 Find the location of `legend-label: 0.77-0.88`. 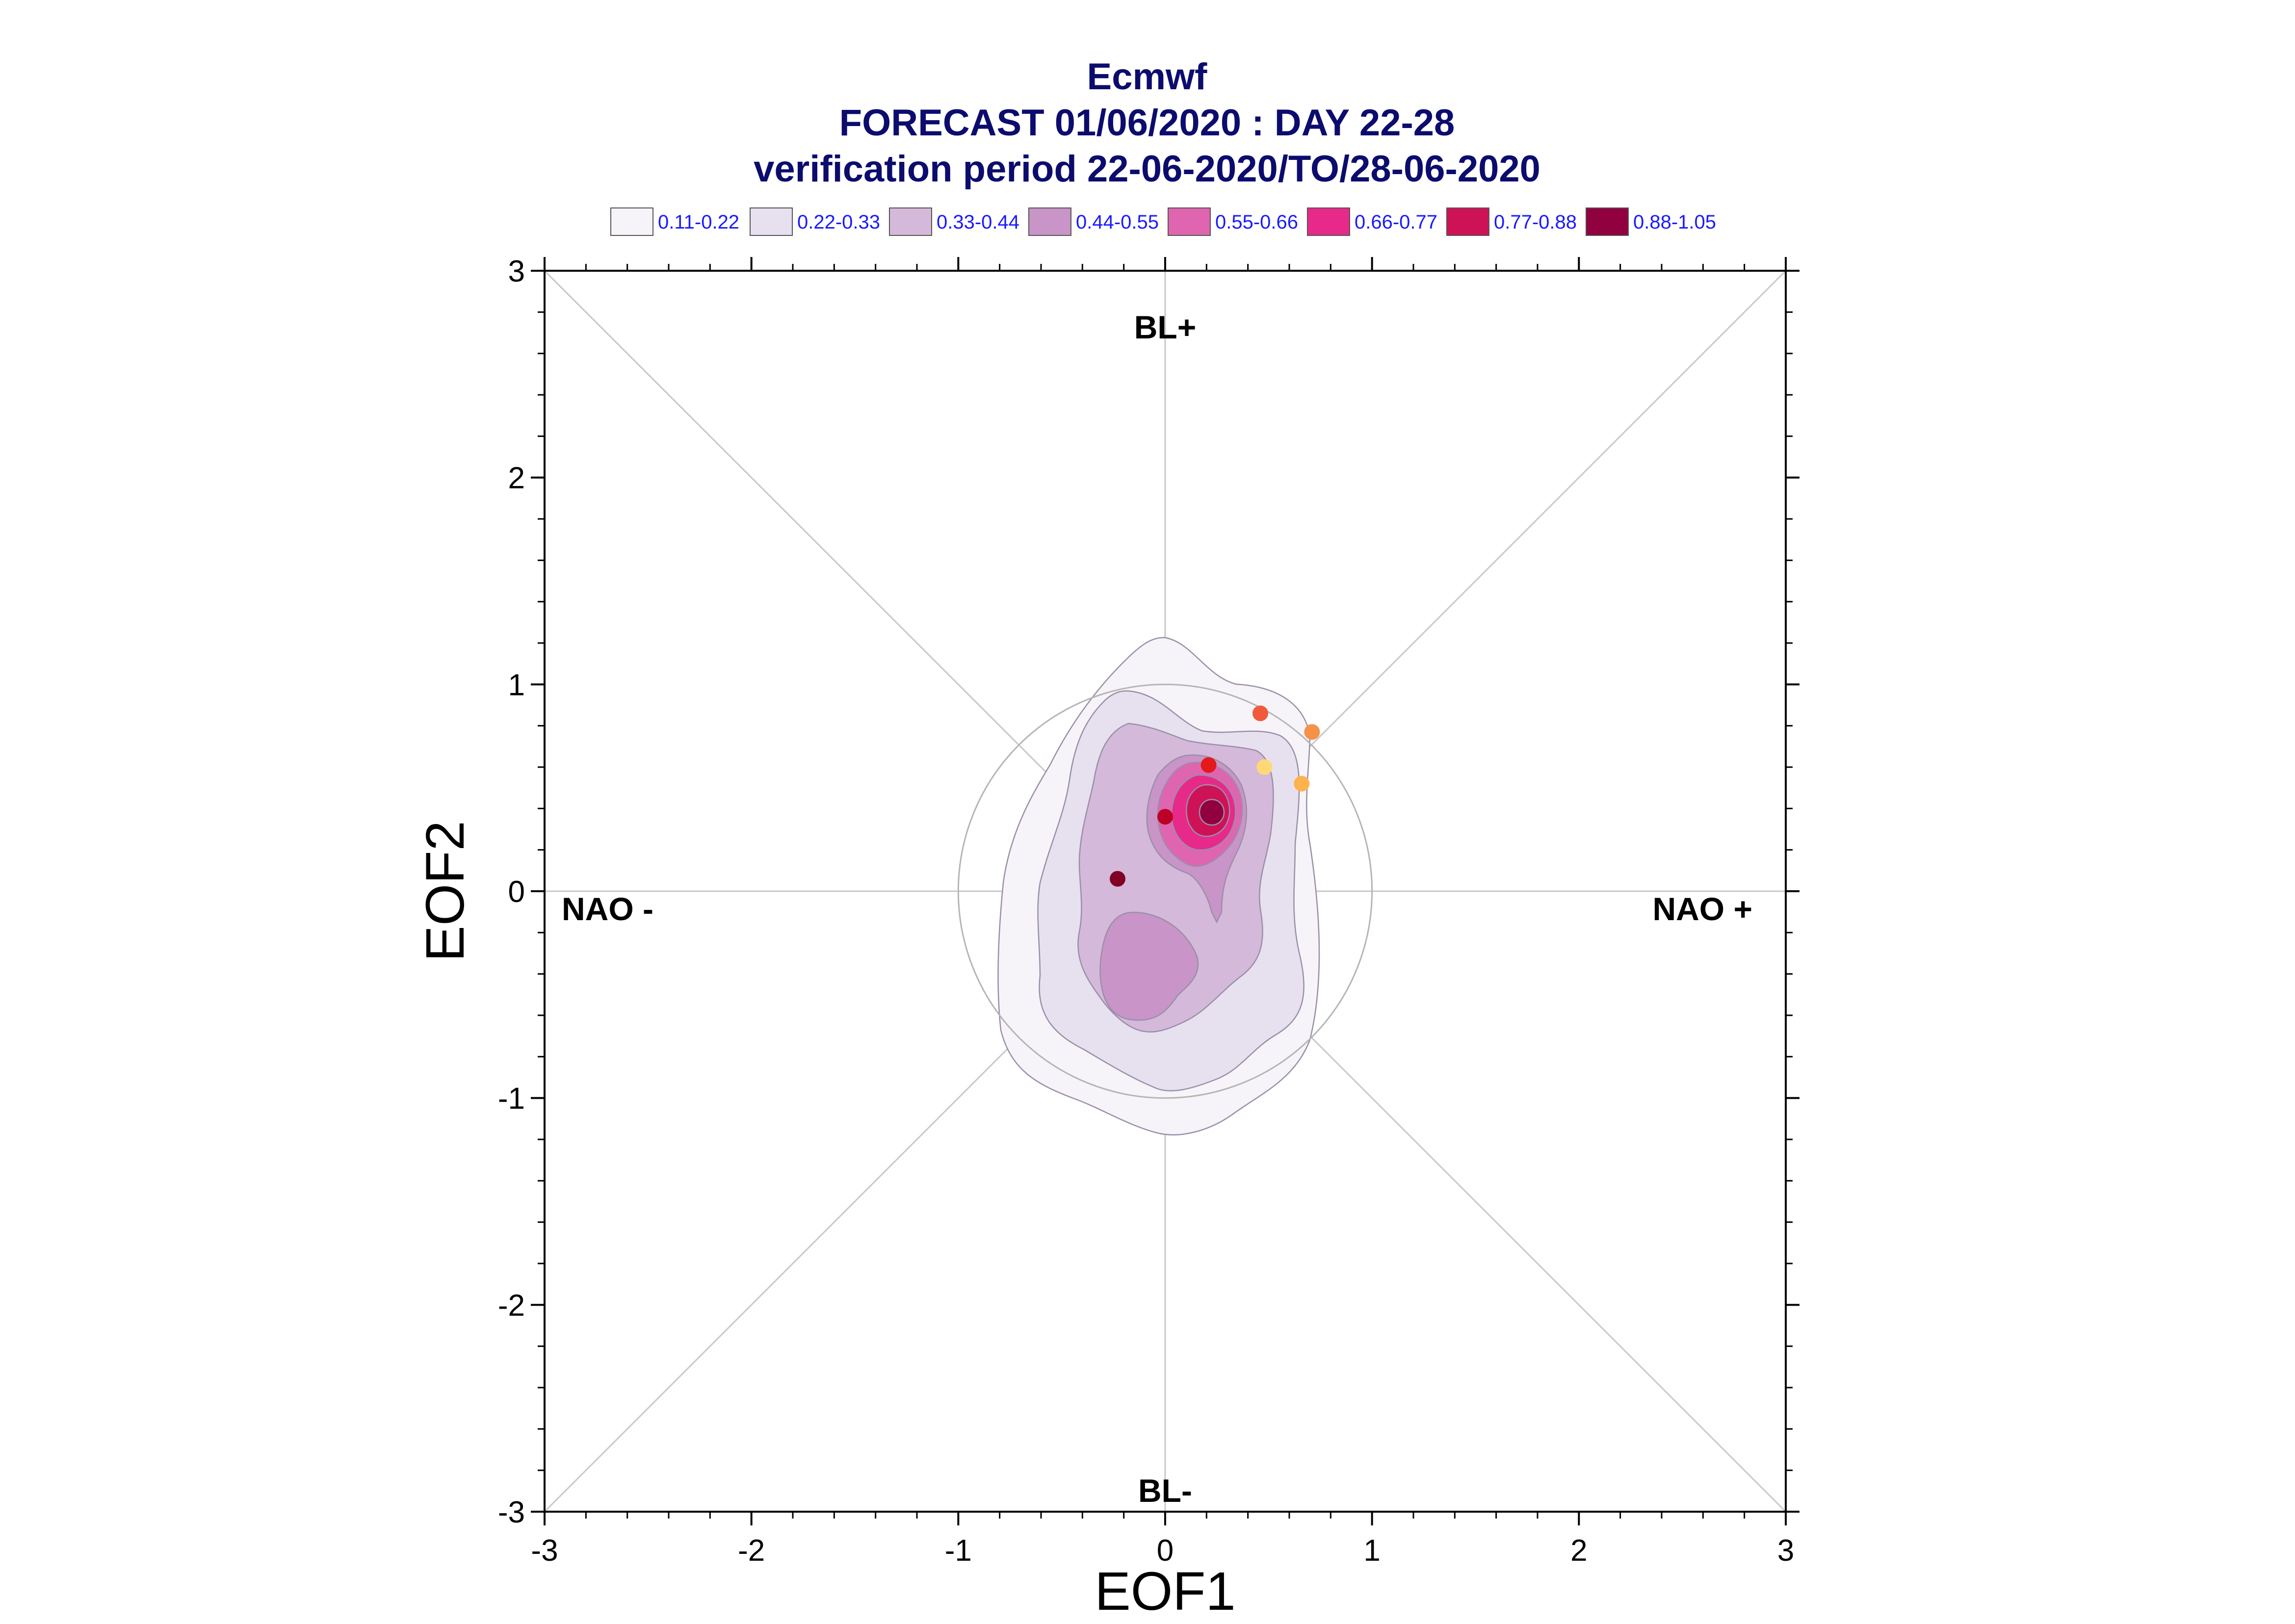

legend-label: 0.77-0.88 is located at coordinates (1536, 222).